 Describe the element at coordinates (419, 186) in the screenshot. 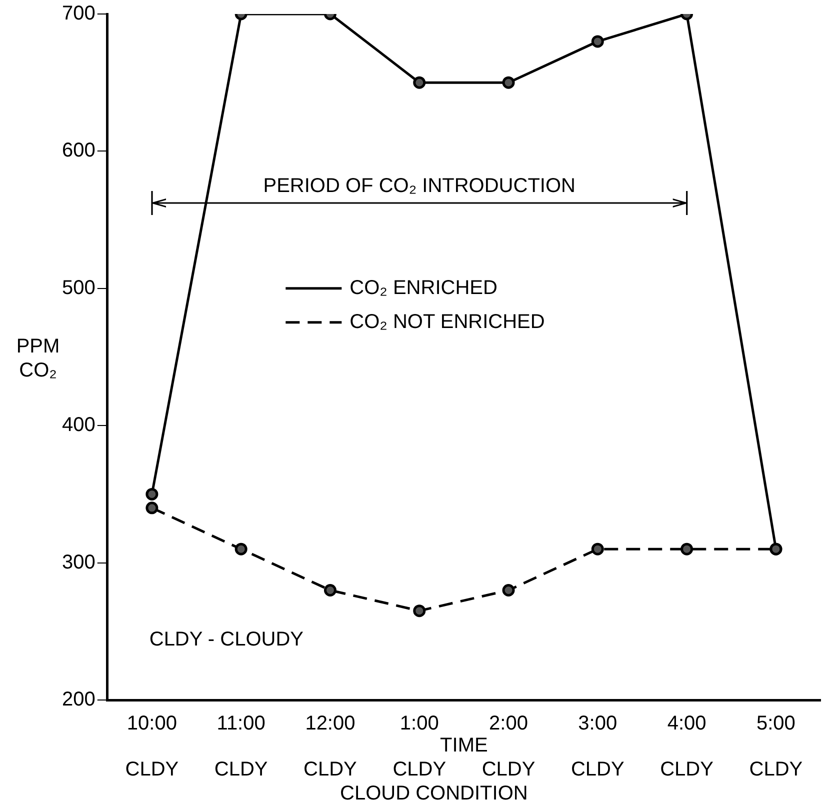

I see `annotation: PERIOD OF CO₂ INTRODUCTION` at that location.